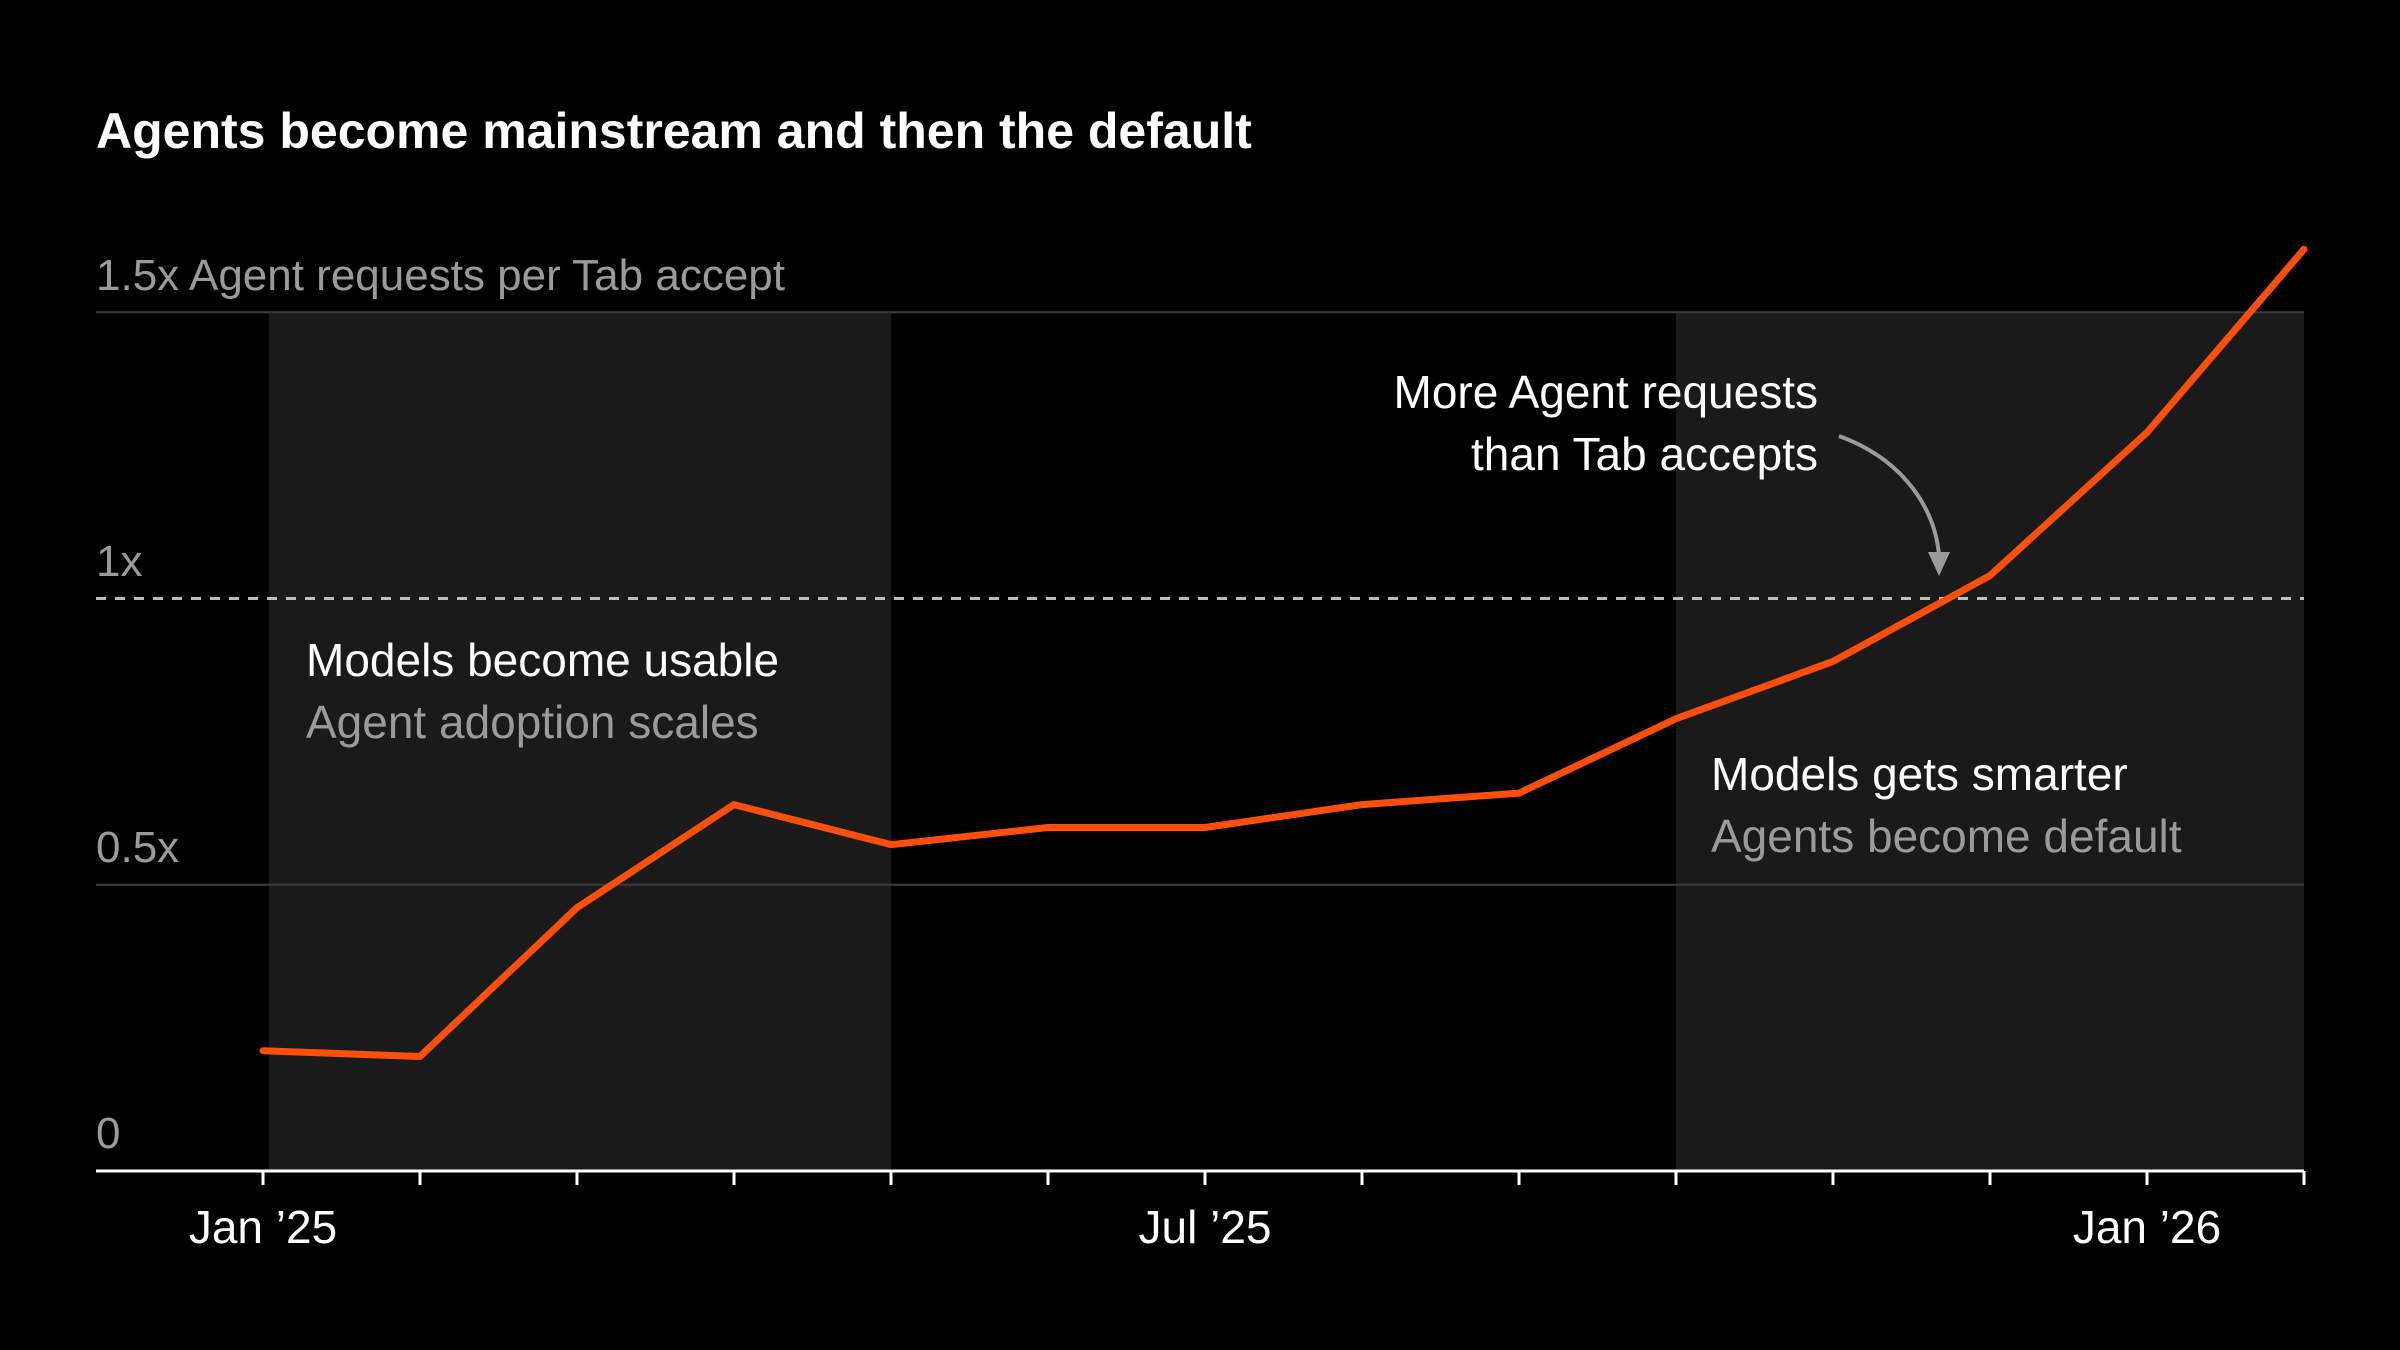 This screenshot has width=2400, height=1350. Describe the element at coordinates (542, 660) in the screenshot. I see `period-1-title: Models become usable` at that location.